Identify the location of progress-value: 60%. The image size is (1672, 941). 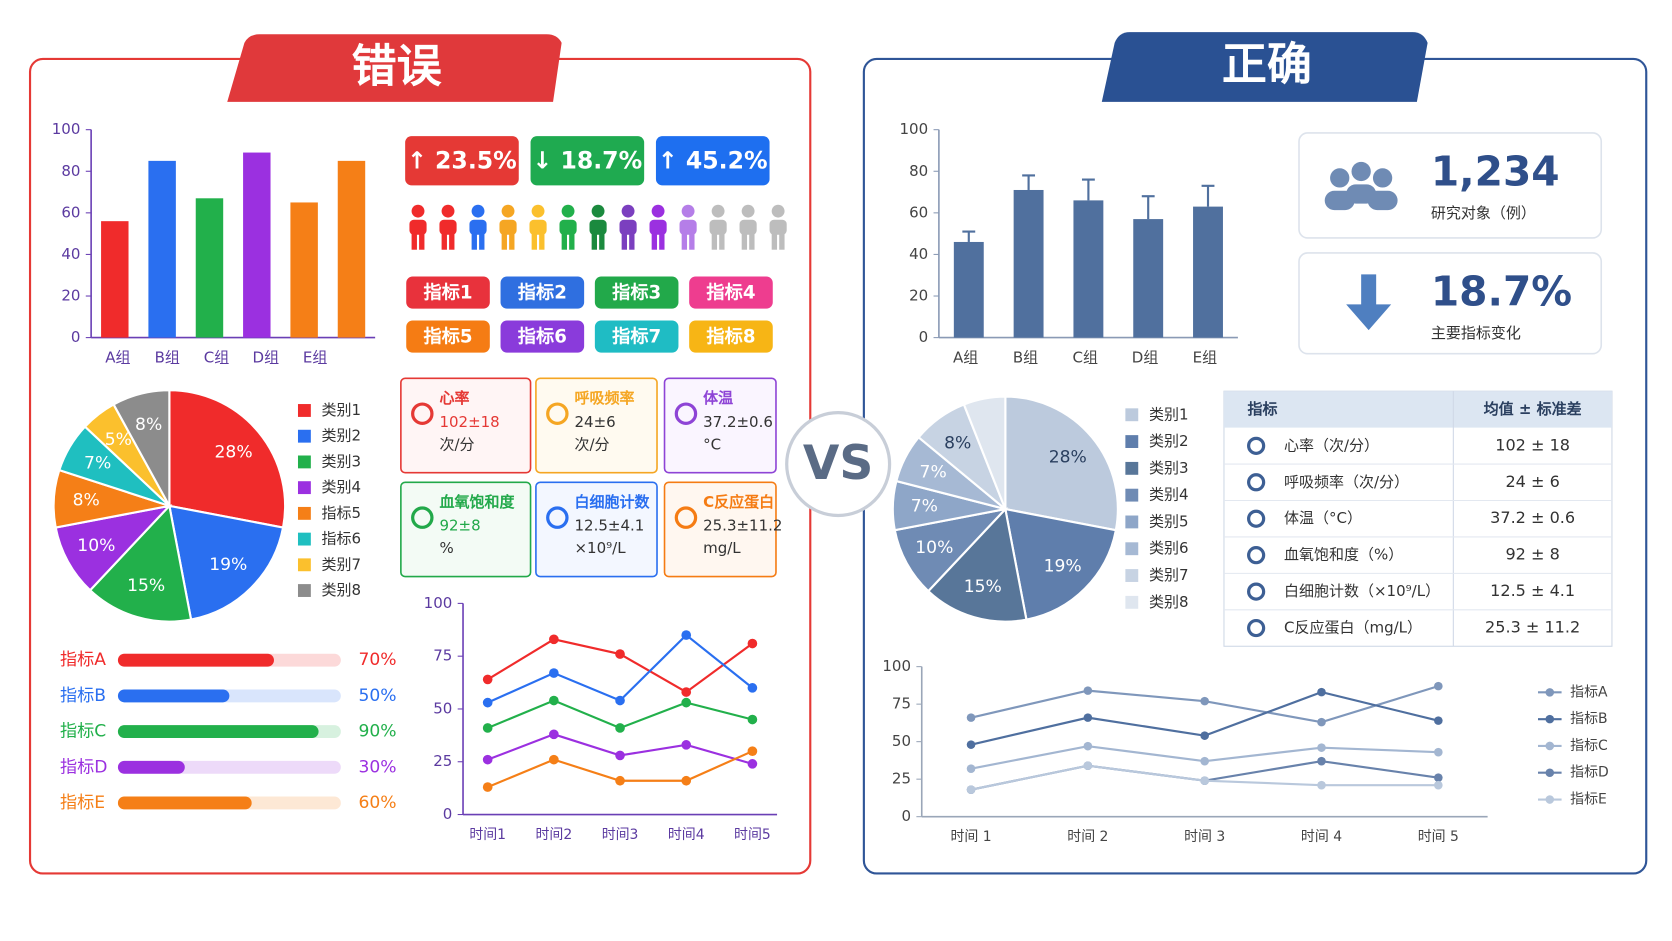
(378, 803).